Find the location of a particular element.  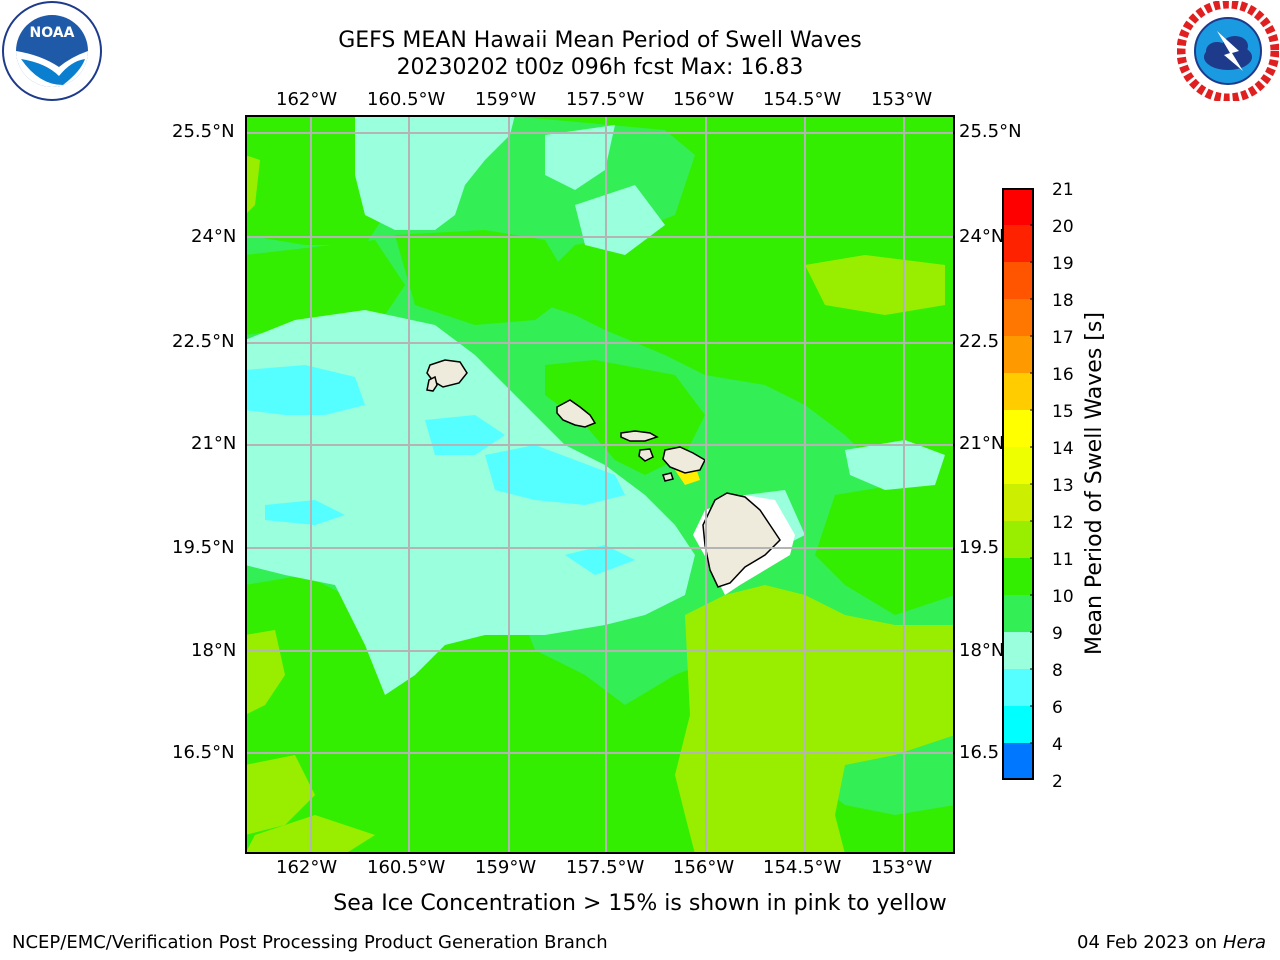

island-maui is located at coordinates (684, 460).